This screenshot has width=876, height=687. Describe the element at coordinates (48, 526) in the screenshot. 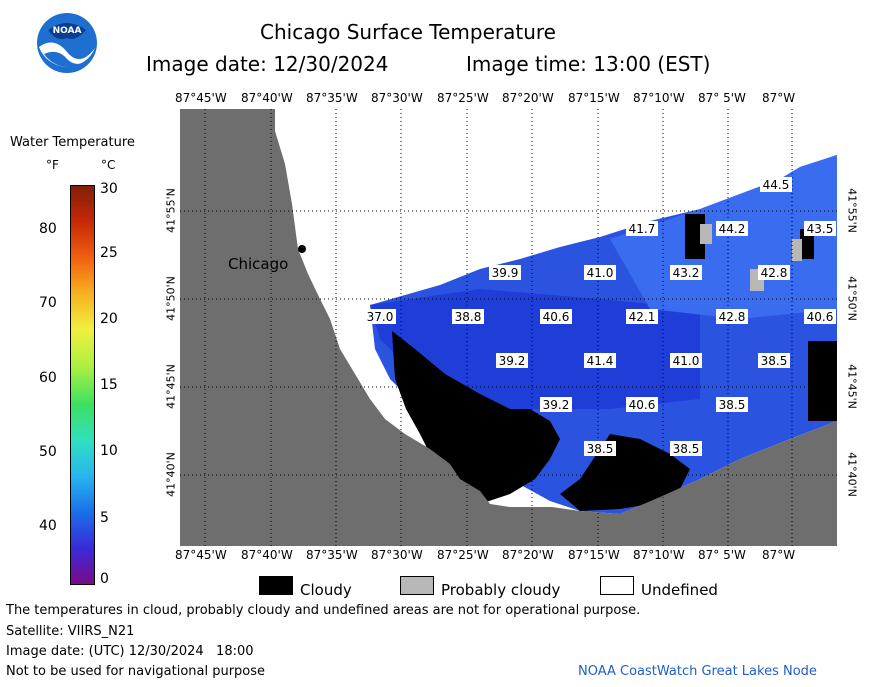

I see `colorbar-f-tick: 40` at that location.